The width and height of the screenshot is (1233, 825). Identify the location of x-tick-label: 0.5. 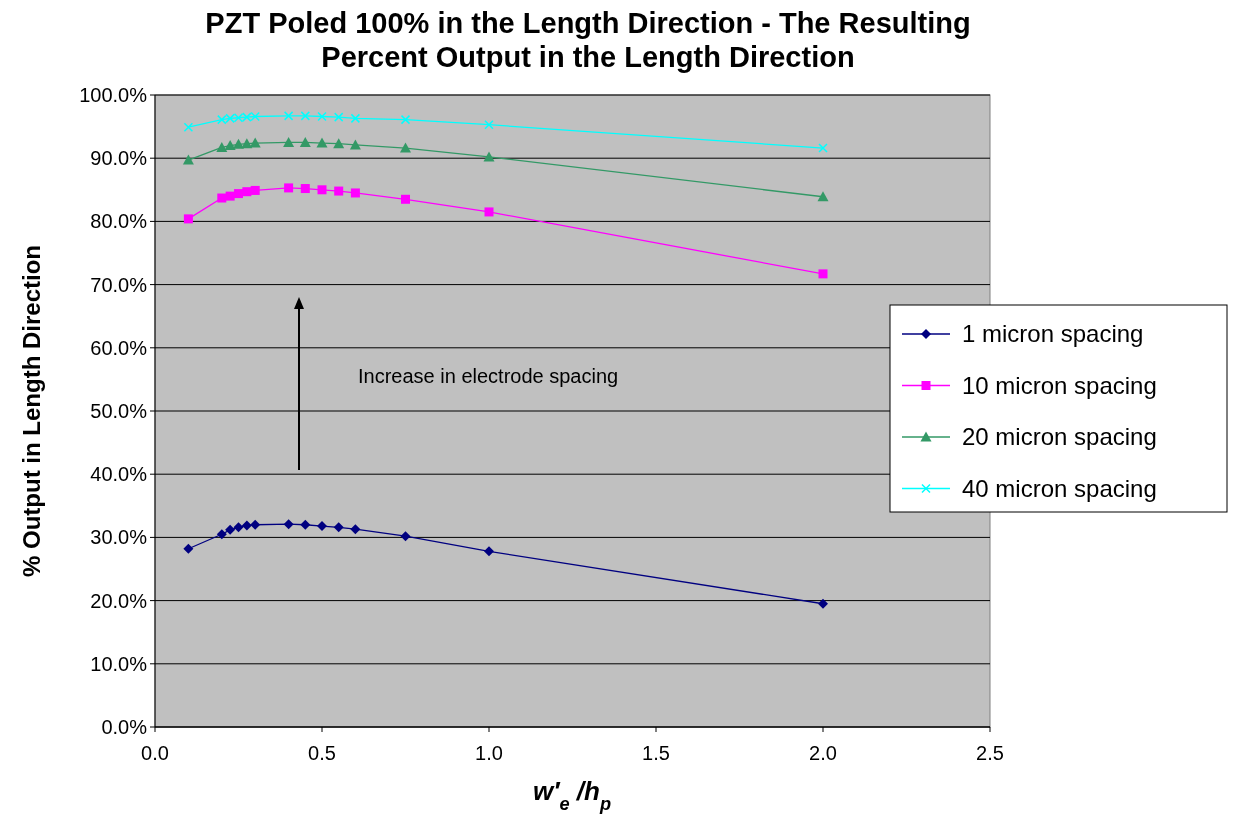
(322, 753).